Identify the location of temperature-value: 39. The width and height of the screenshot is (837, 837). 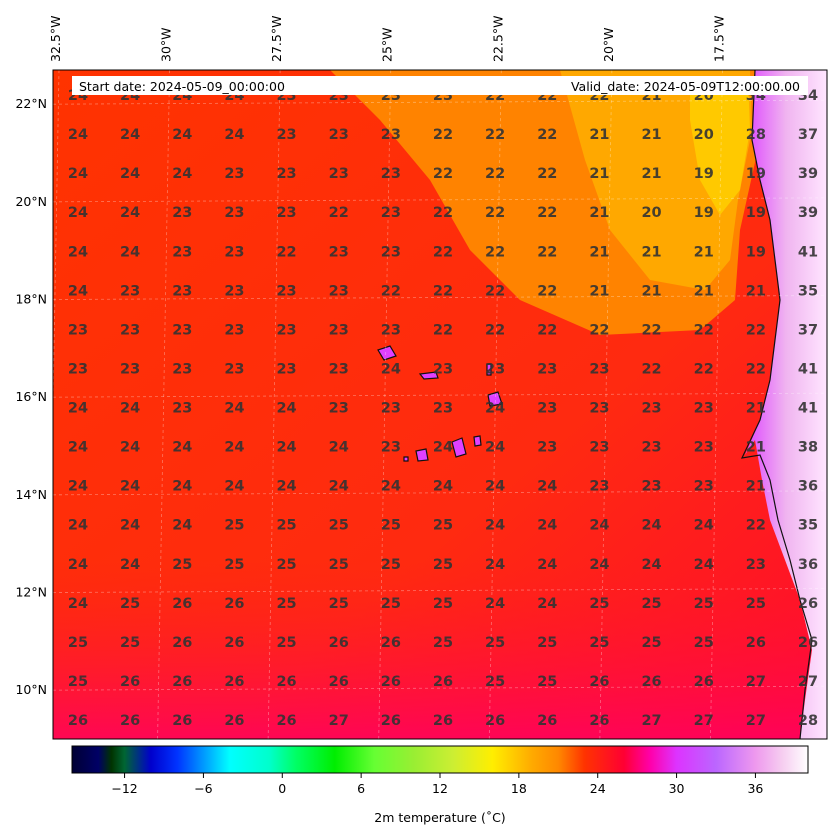
(808, 213).